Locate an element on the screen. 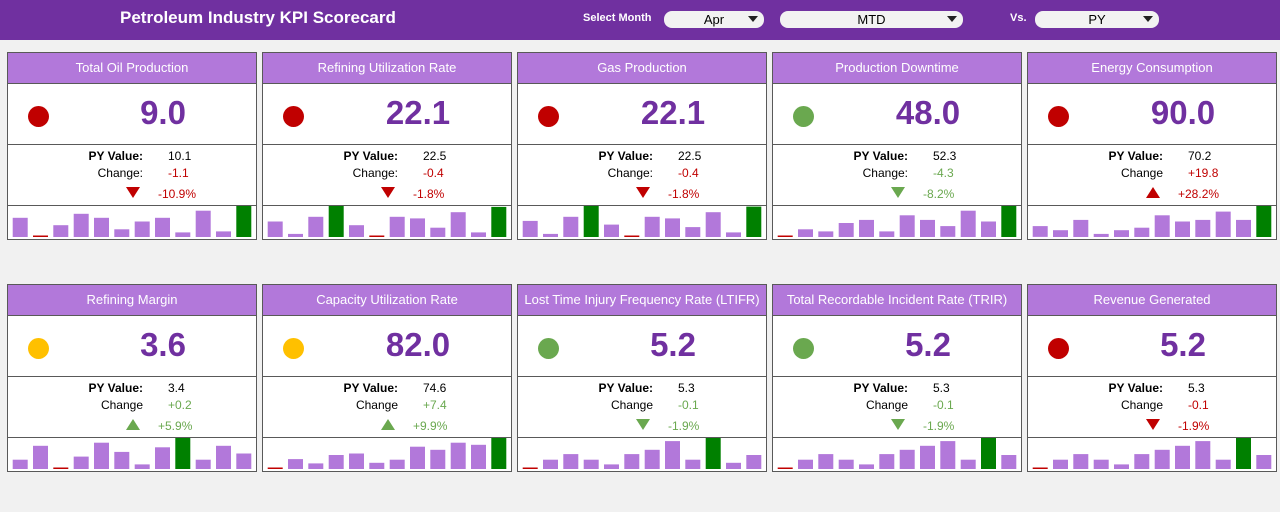 The width and height of the screenshot is (1280, 512). kpi-title: Refining Utilization Rate is located at coordinates (387, 68).